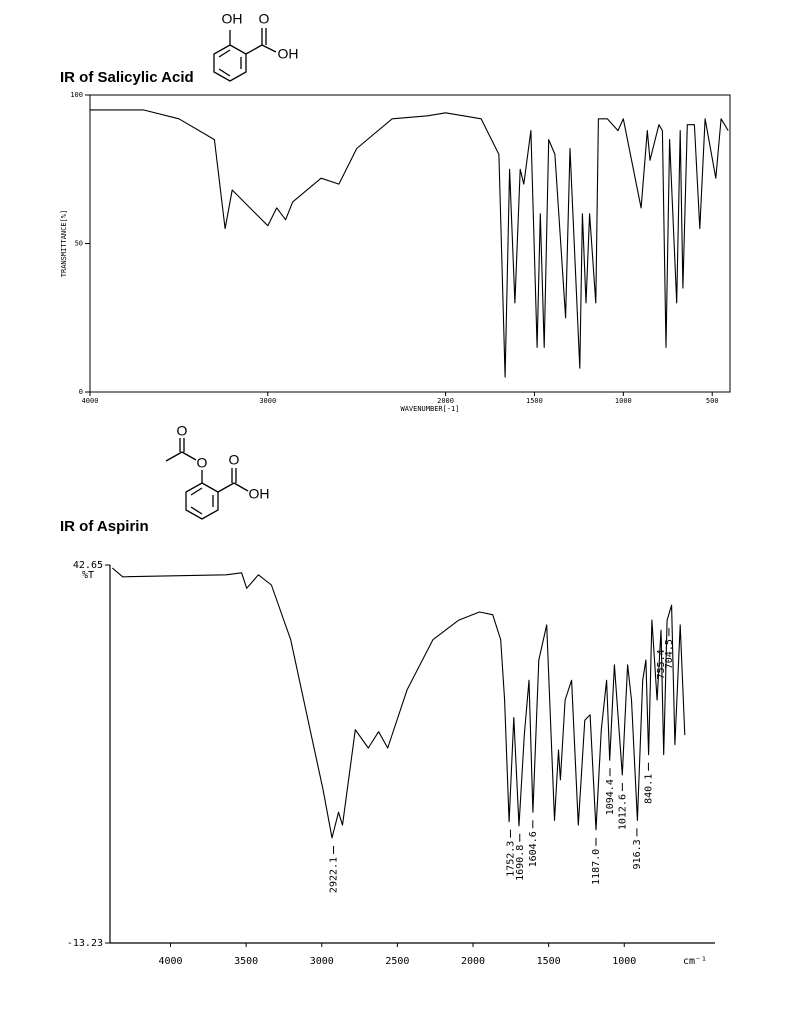 This screenshot has height=1024, width=805. What do you see at coordinates (669, 654) in the screenshot?
I see `peak-label: 704.5` at bounding box center [669, 654].